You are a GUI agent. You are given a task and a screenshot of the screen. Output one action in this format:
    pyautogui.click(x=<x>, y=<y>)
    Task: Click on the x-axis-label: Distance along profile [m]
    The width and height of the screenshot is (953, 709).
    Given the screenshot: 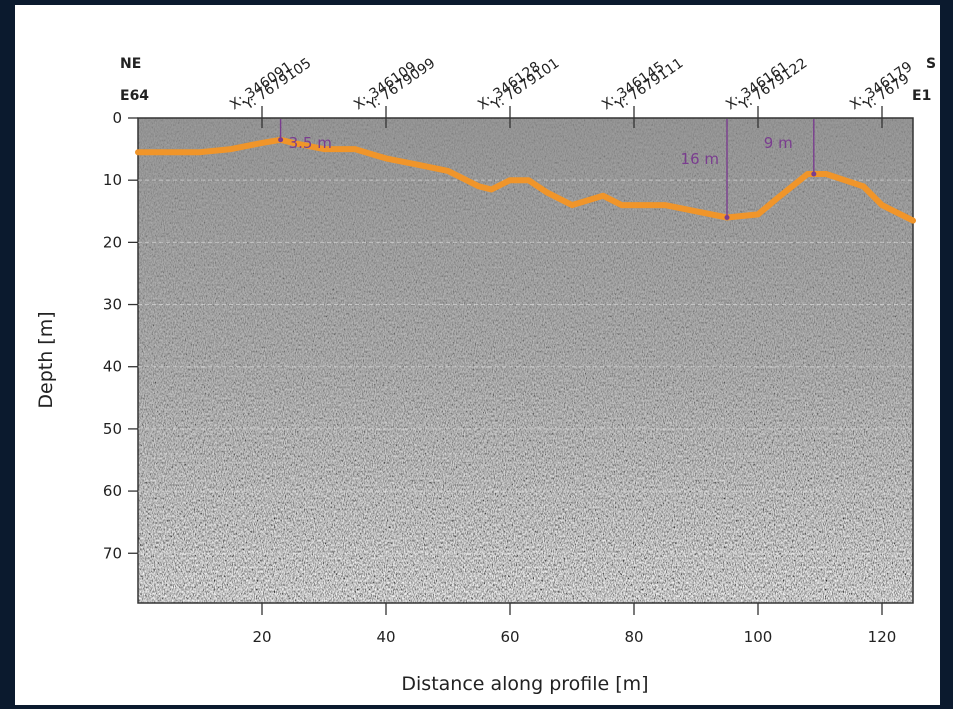 What is the action you would take?
    pyautogui.click(x=524, y=684)
    